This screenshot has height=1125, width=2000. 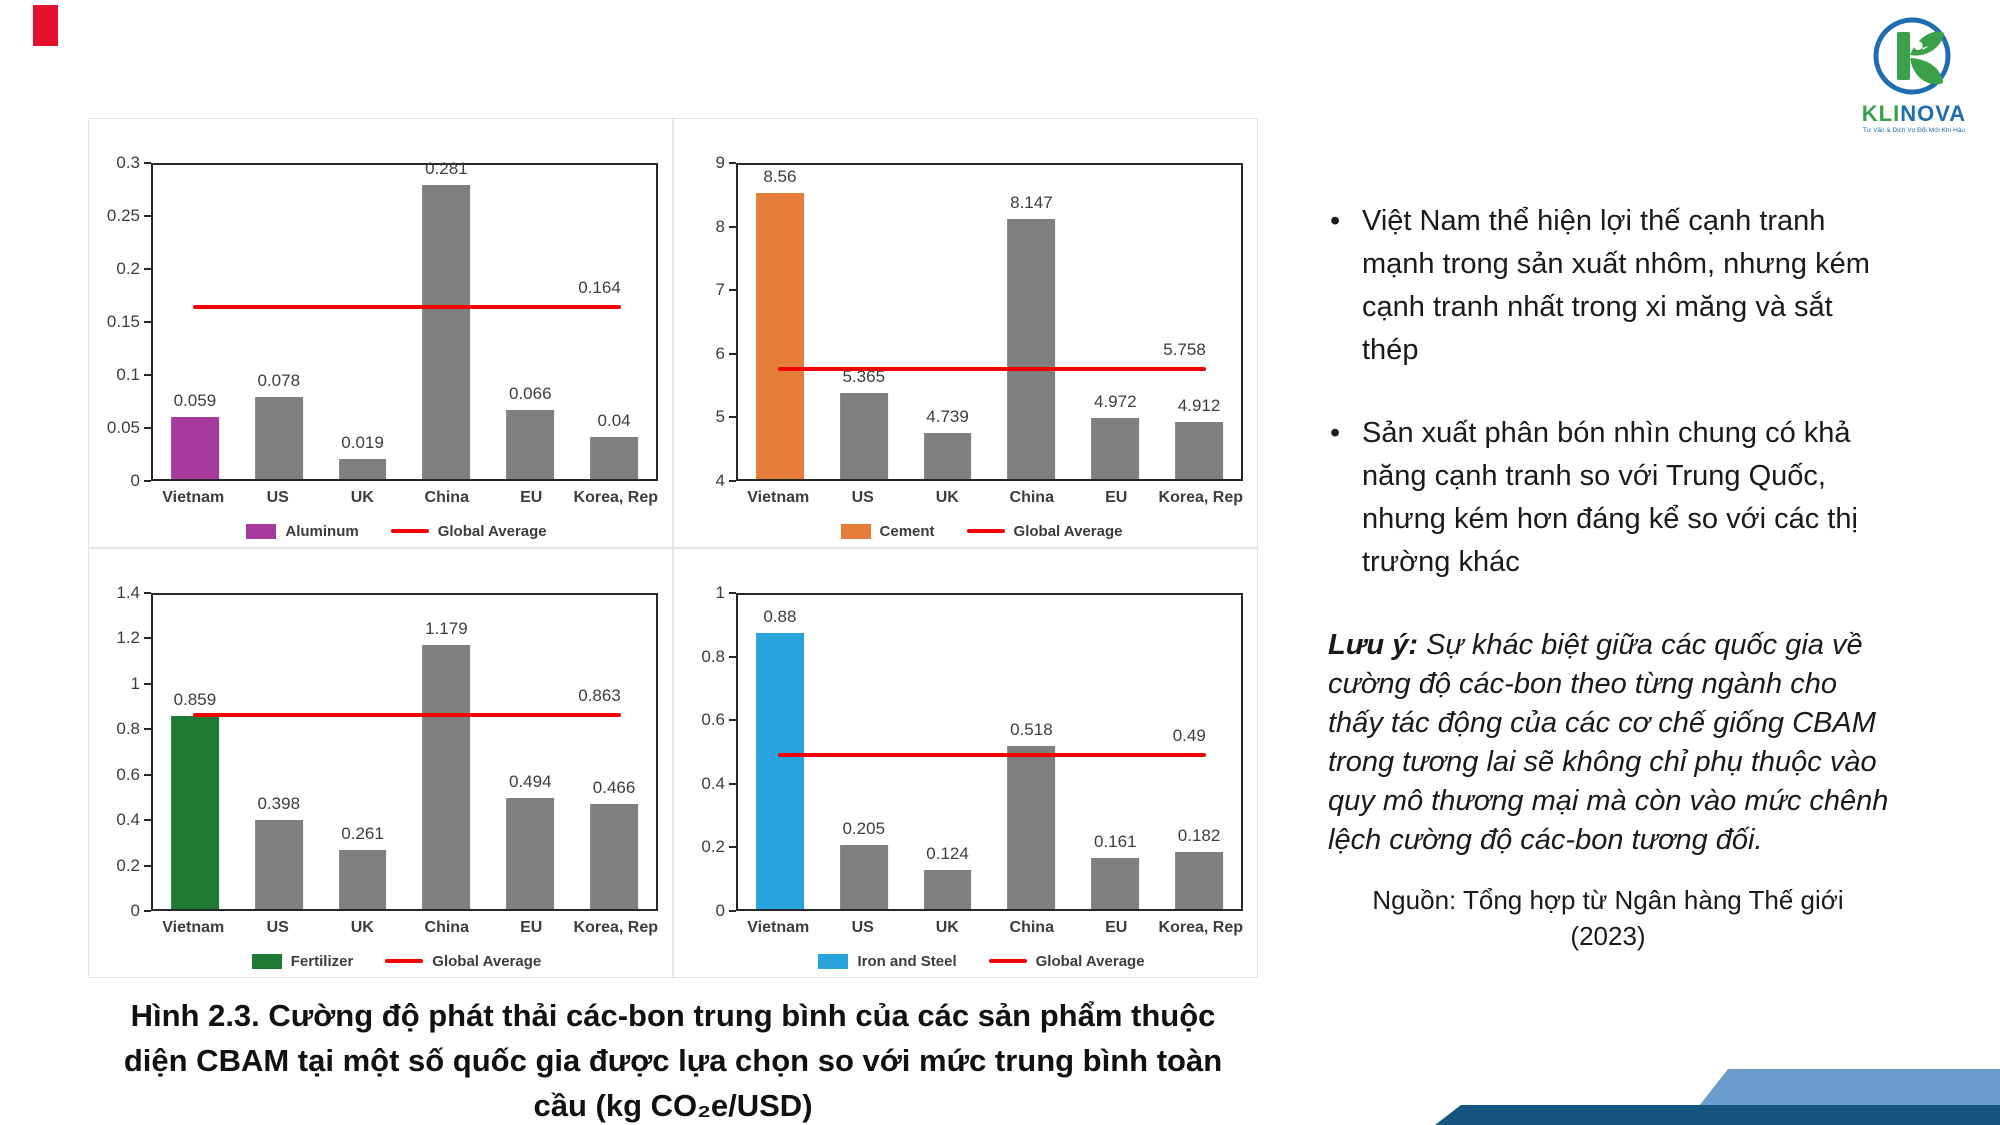 I want to click on logo-ring-icon, so click(x=1912, y=56).